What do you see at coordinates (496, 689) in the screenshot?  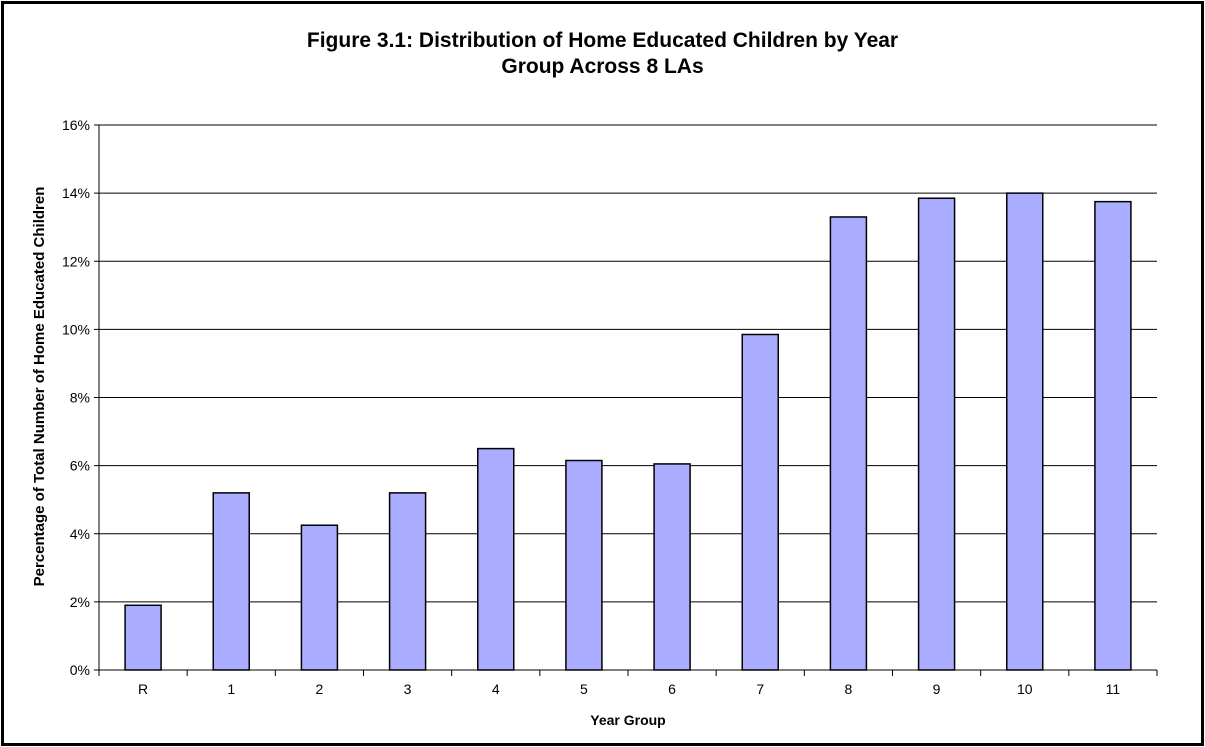 I see `x-tick-label: 4` at bounding box center [496, 689].